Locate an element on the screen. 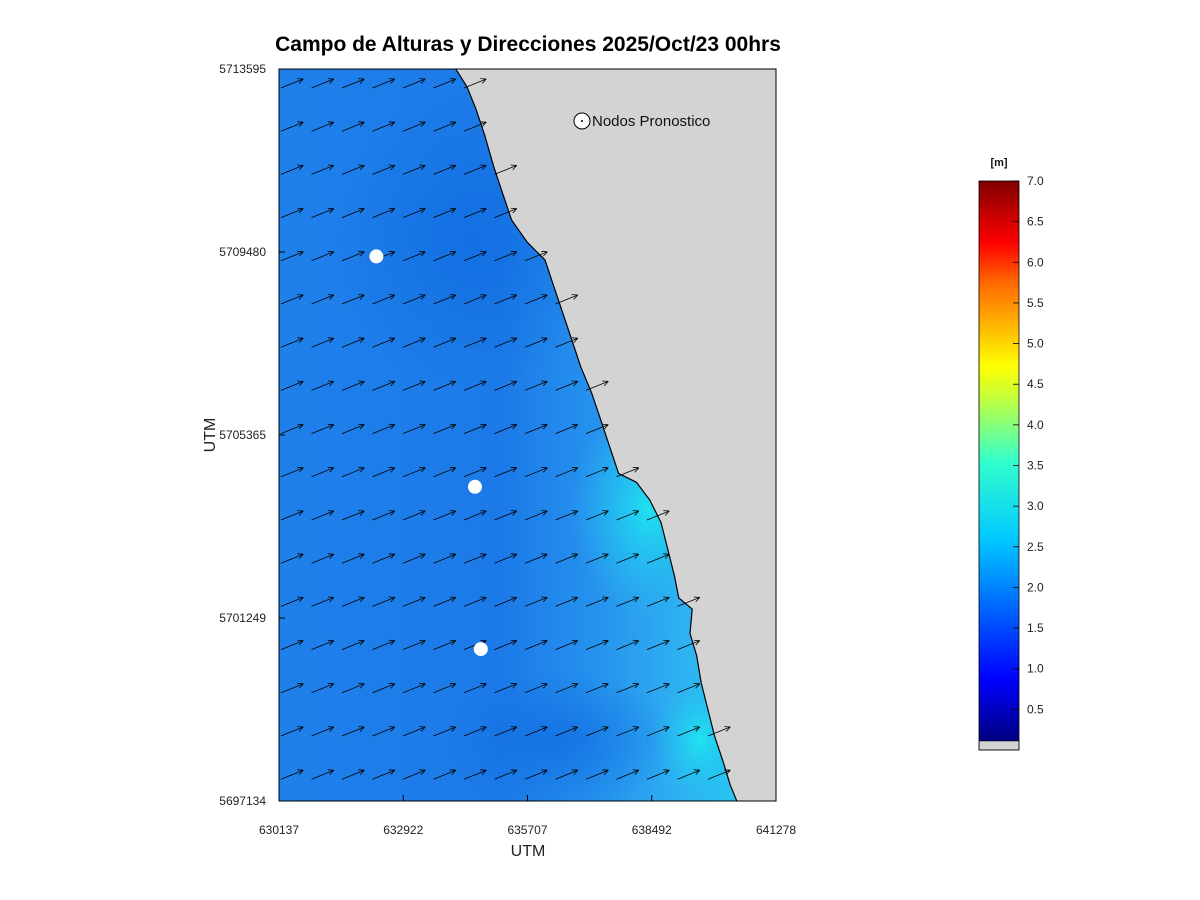 The height and width of the screenshot is (900, 1200). y-tick-label: 5697134 is located at coordinates (242, 801).